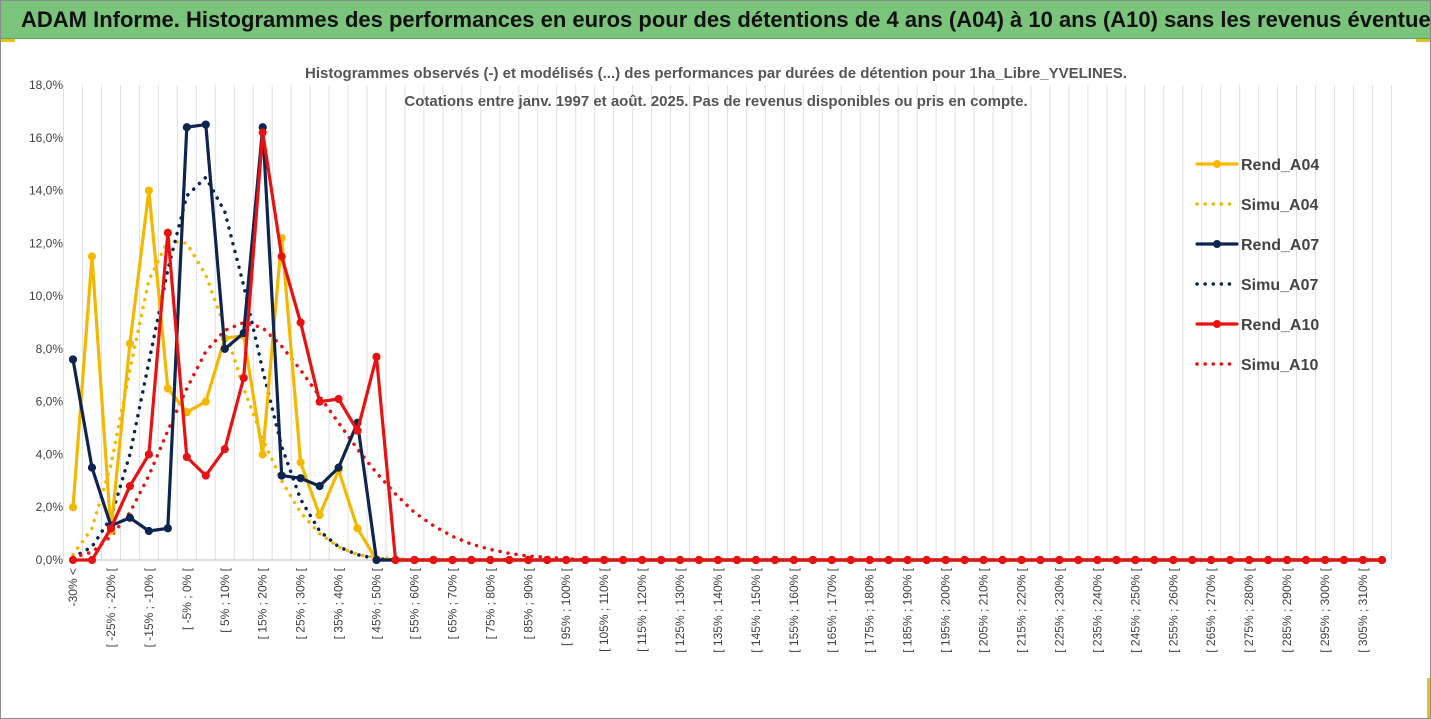 The image size is (1431, 719). I want to click on x-tick-label: [ 45% ; 50% [, so click(377, 603).